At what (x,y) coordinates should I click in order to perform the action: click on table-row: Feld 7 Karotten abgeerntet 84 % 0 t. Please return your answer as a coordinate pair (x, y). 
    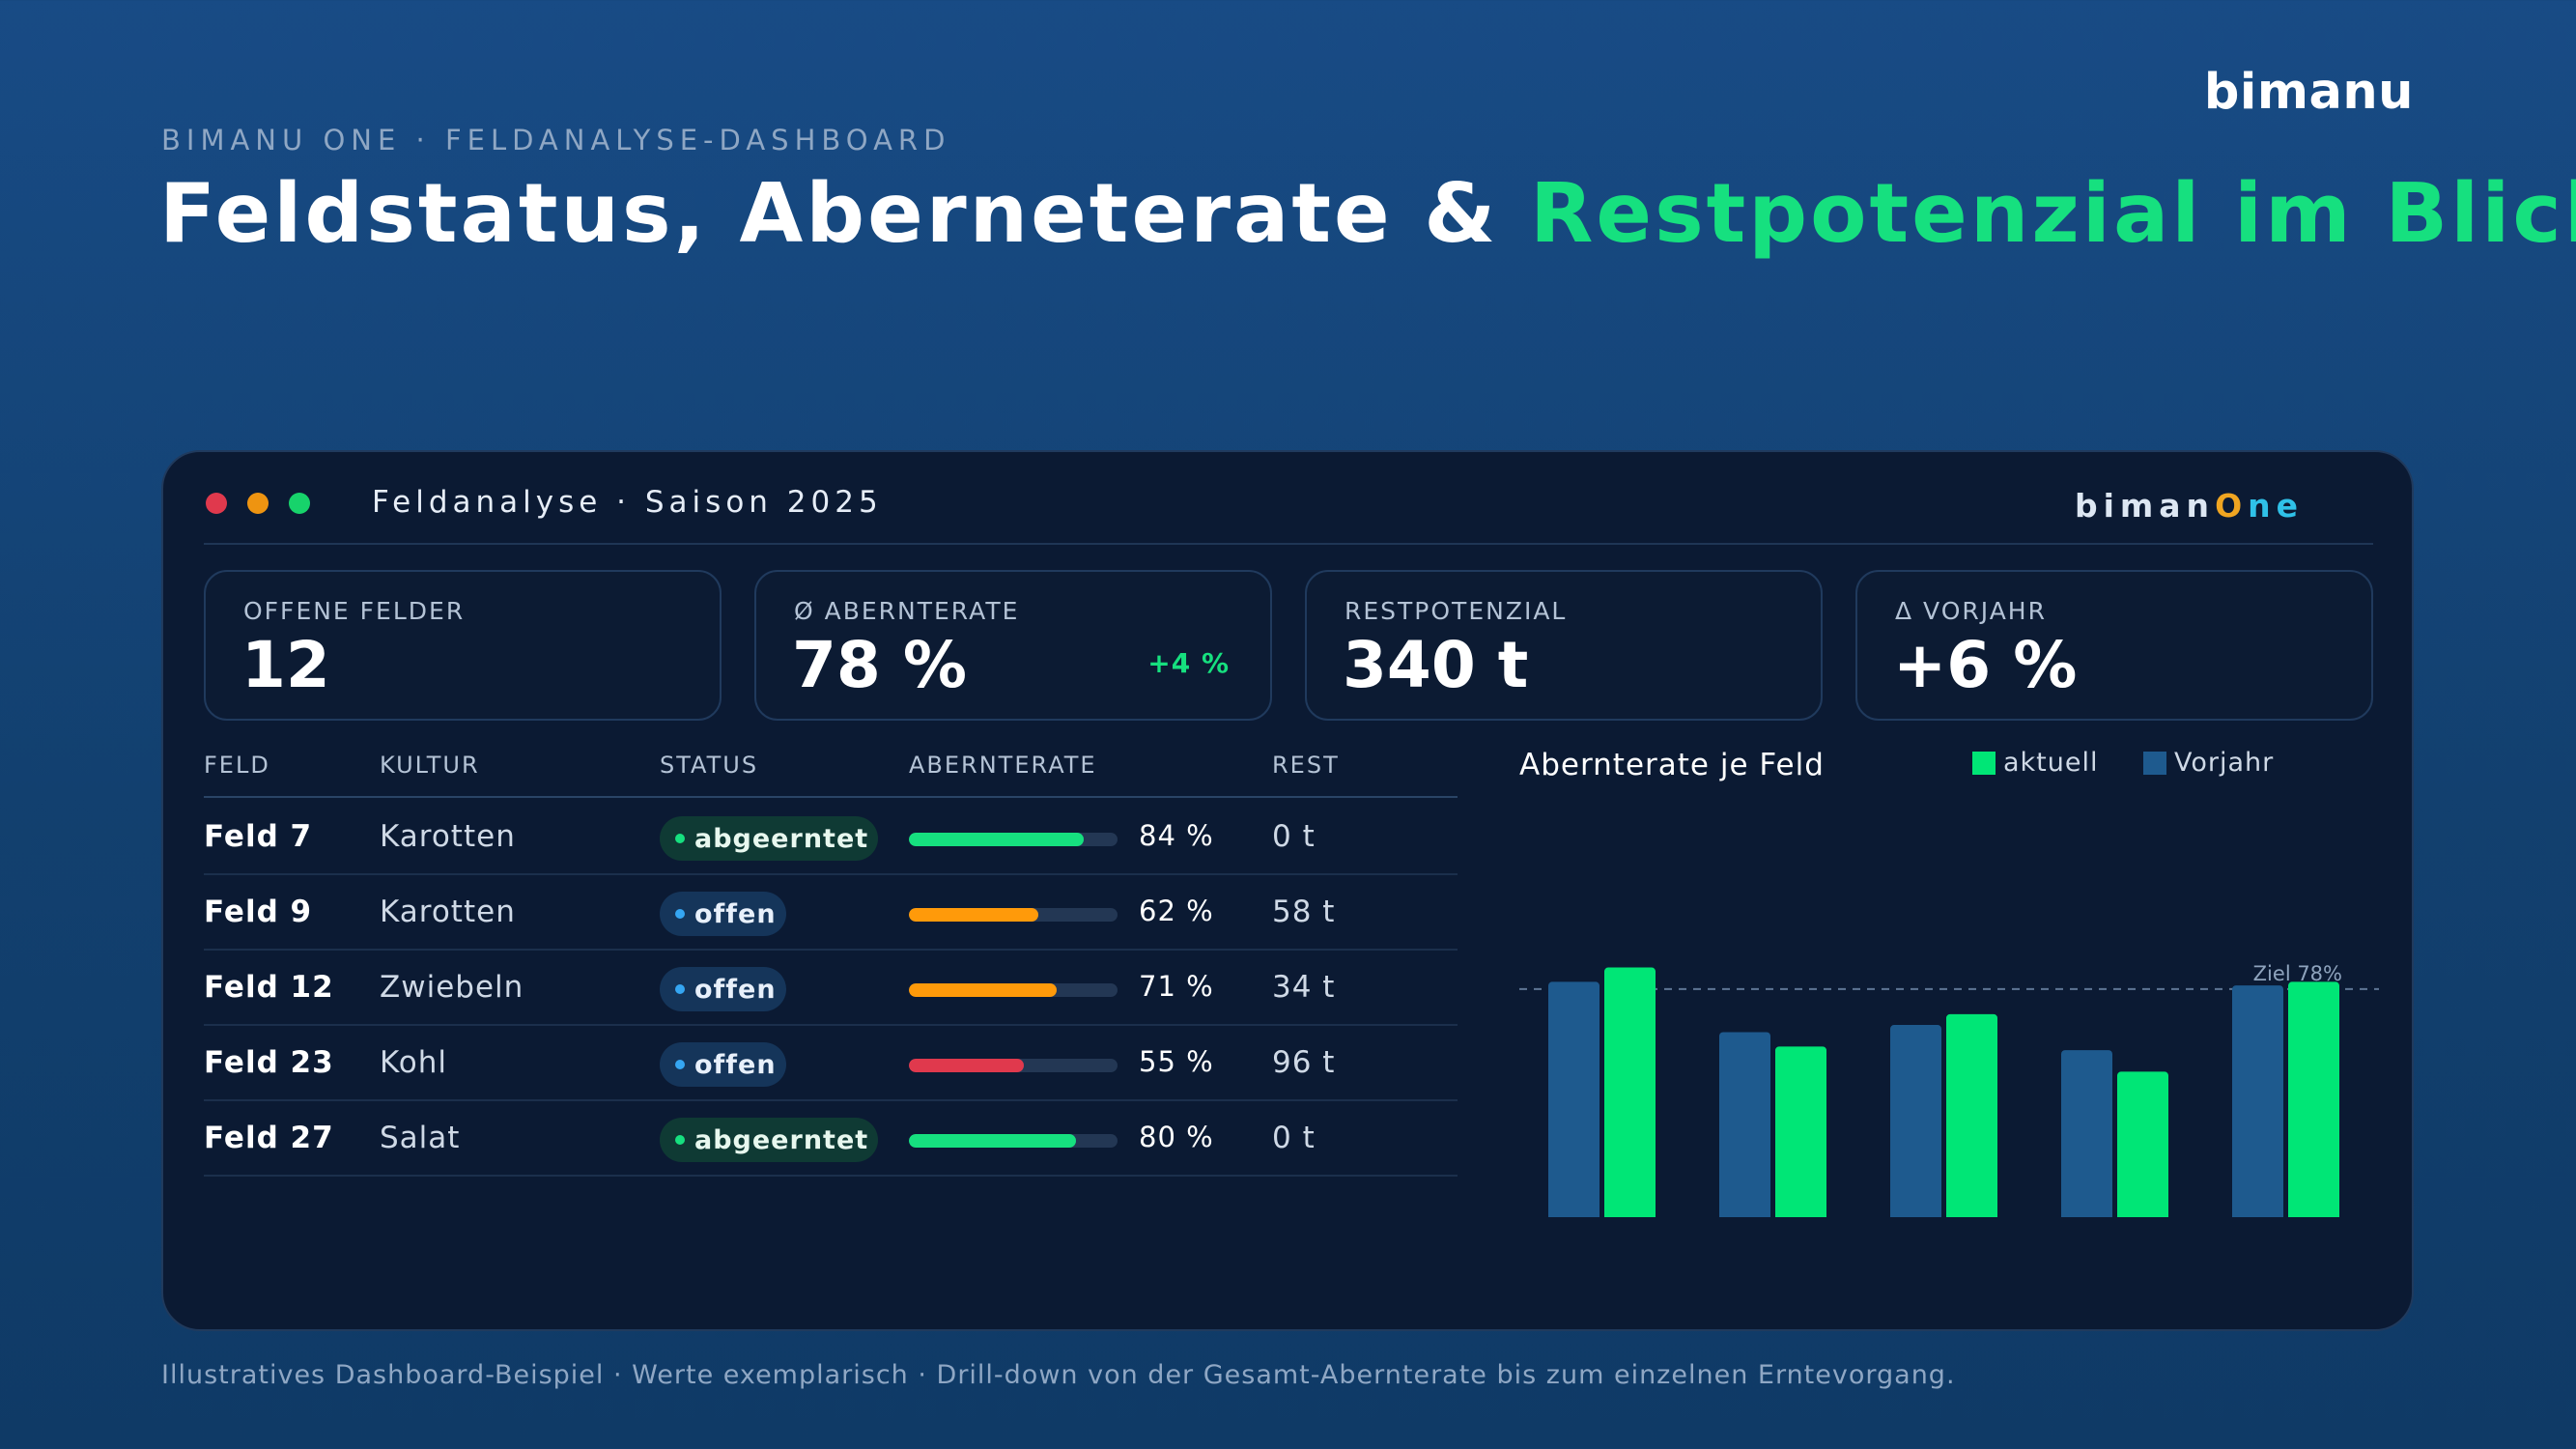
    Looking at the image, I should click on (831, 837).